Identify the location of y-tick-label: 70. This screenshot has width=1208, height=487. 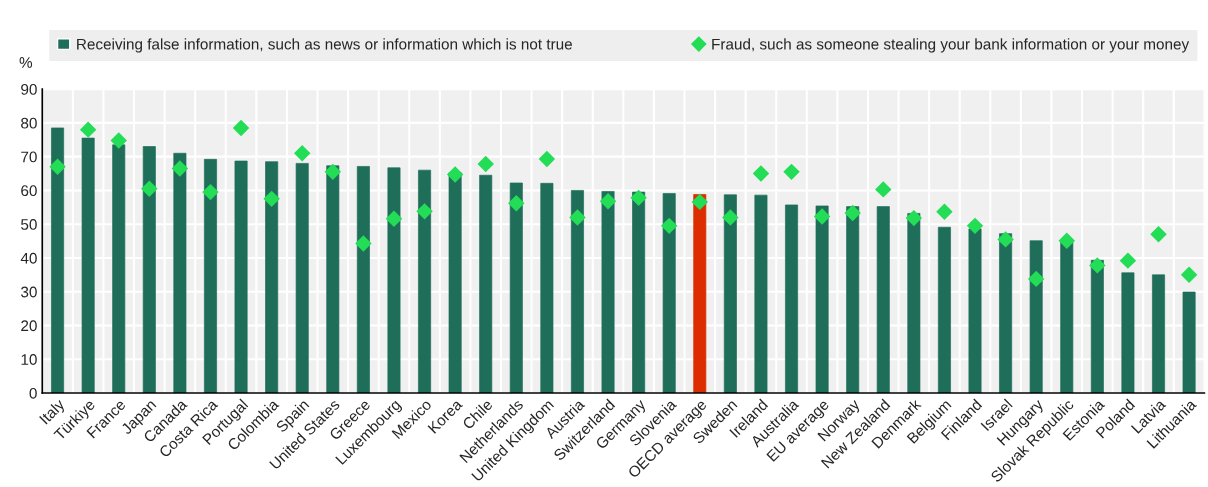
(29, 157).